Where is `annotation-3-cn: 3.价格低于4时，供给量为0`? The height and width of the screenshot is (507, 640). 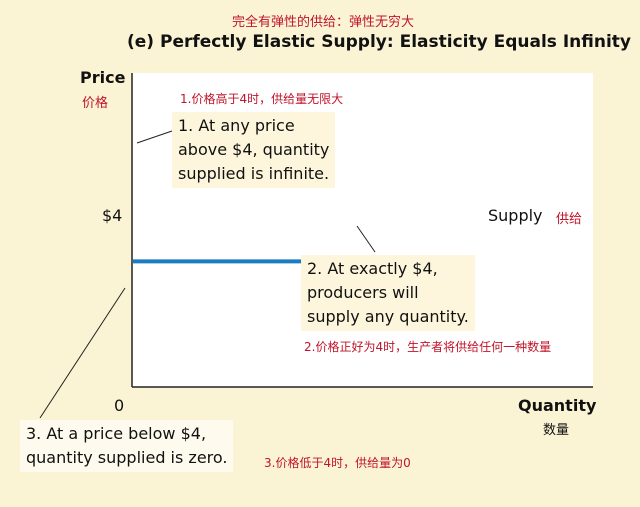
annotation-3-cn: 3.价格低于4时，供给量为0 is located at coordinates (337, 463).